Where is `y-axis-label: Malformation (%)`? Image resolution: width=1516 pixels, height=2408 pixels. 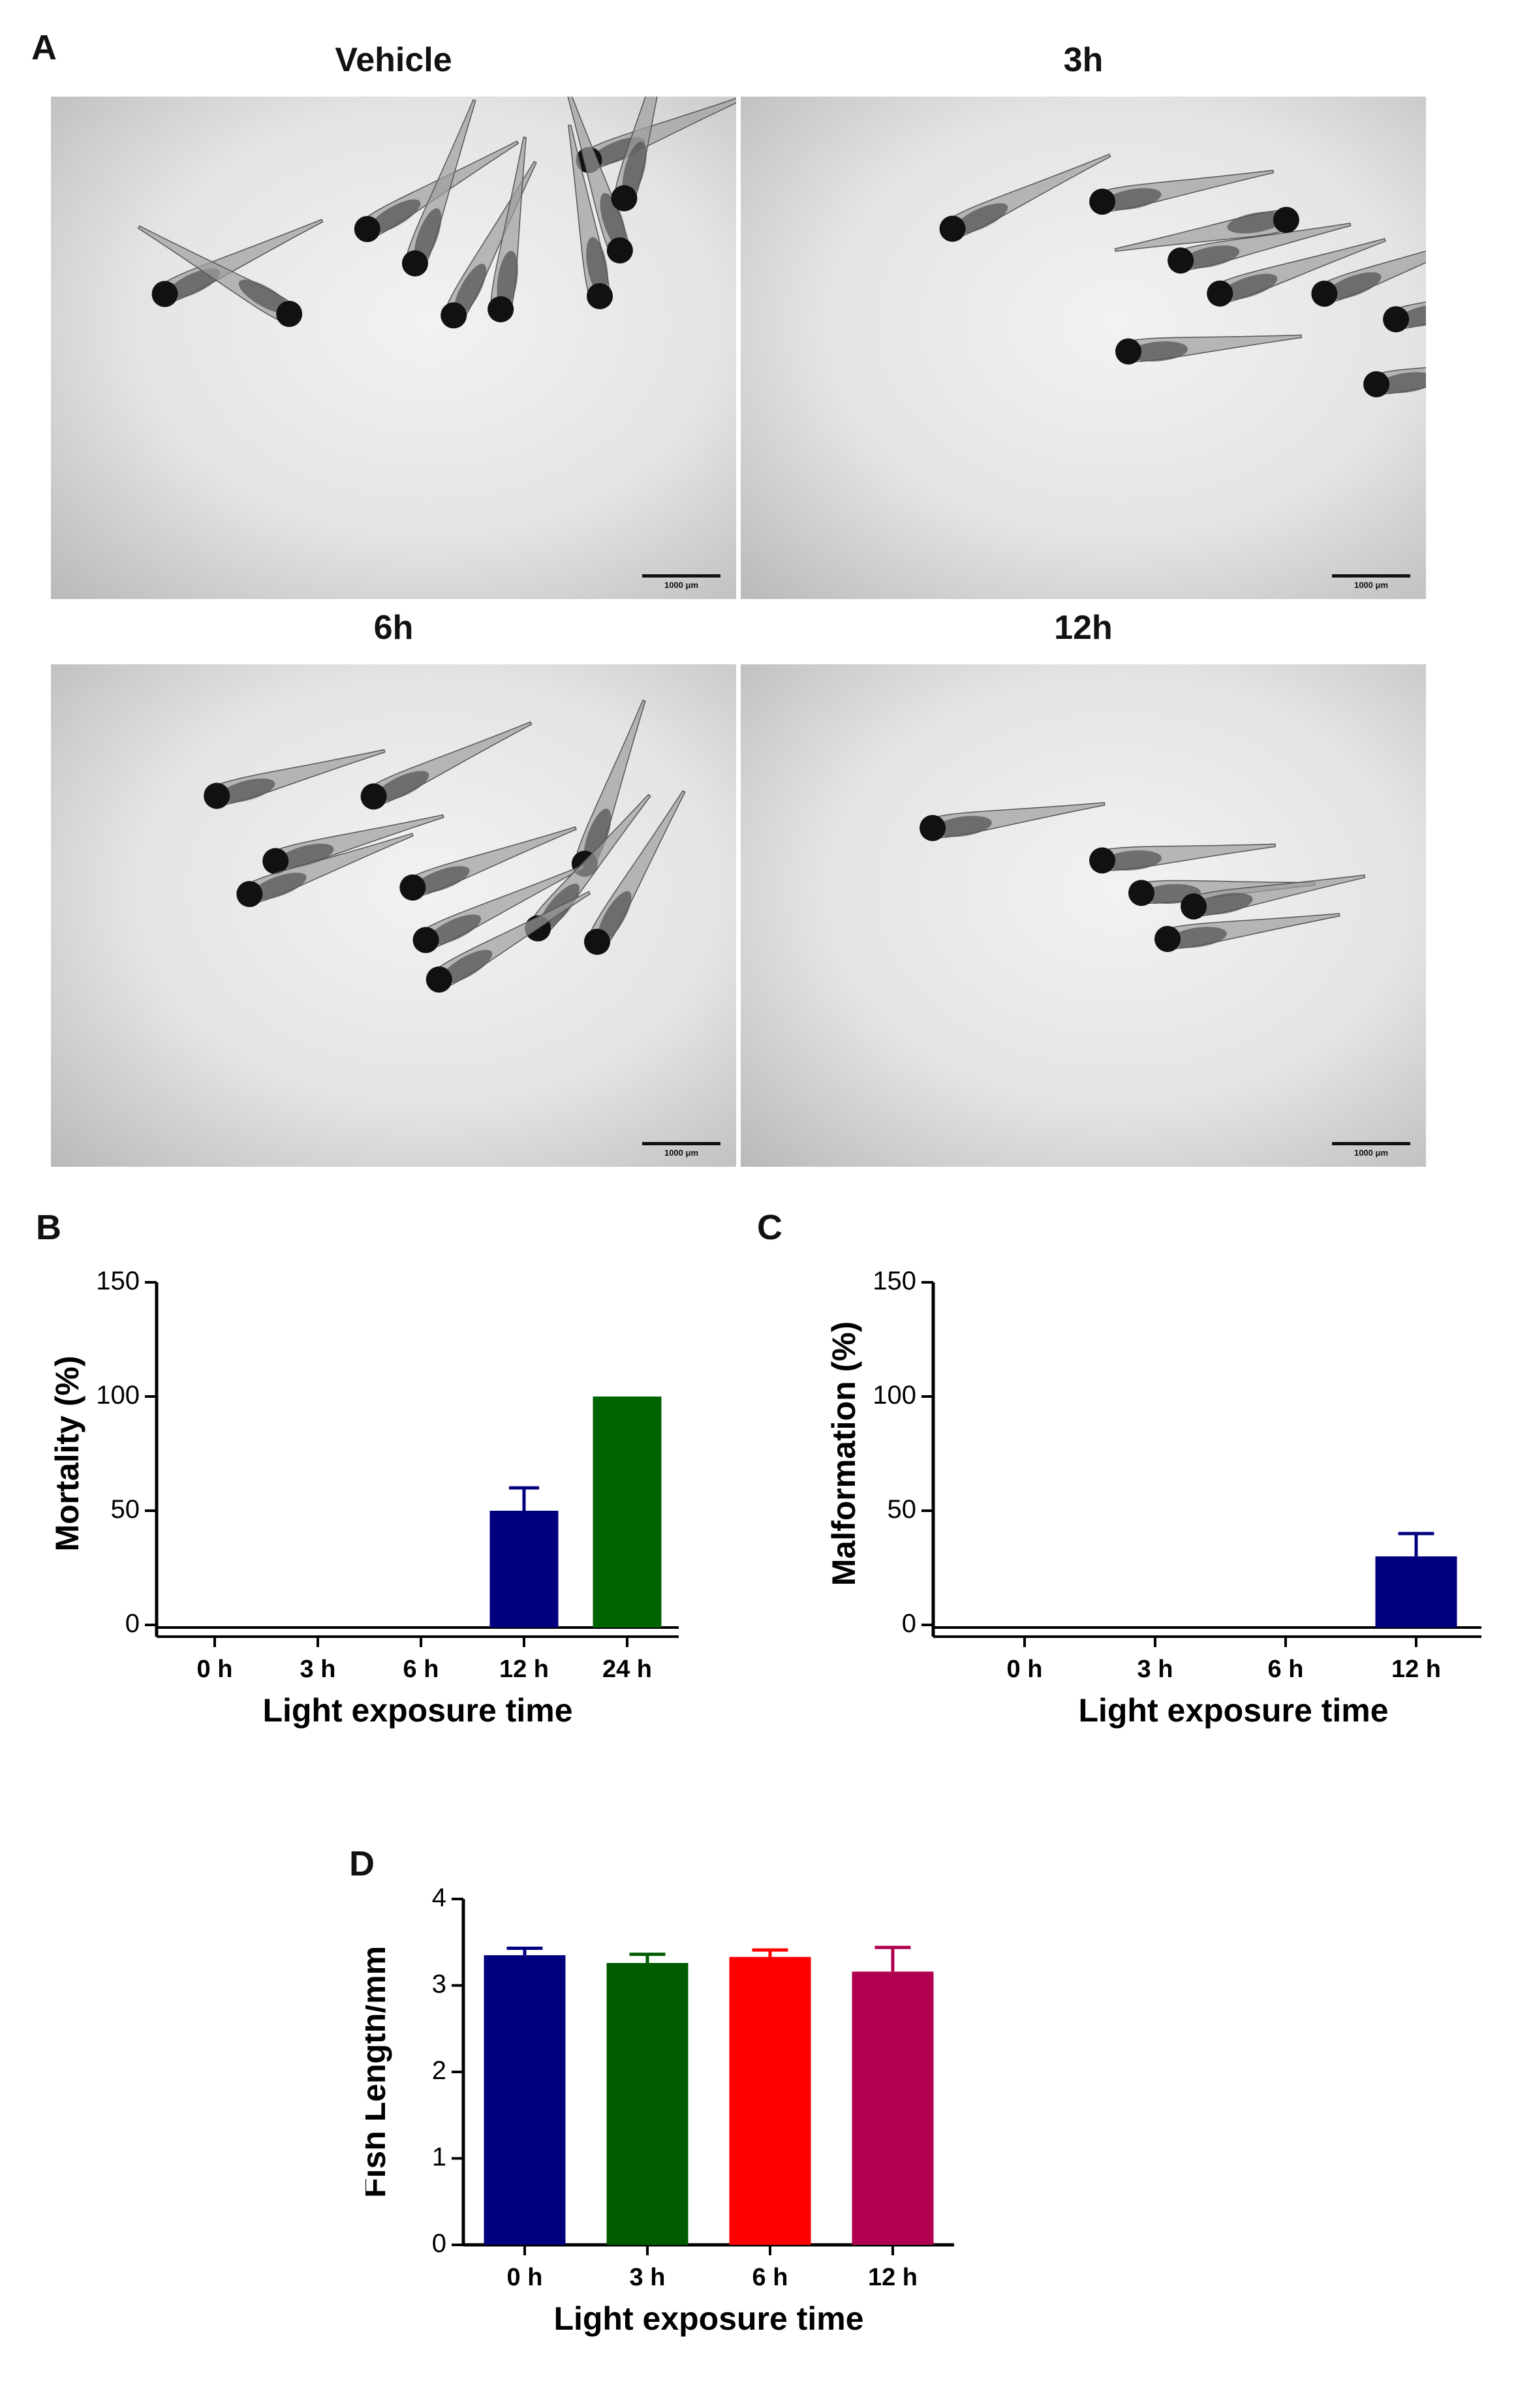
y-axis-label: Malformation (%) is located at coordinates (844, 1453).